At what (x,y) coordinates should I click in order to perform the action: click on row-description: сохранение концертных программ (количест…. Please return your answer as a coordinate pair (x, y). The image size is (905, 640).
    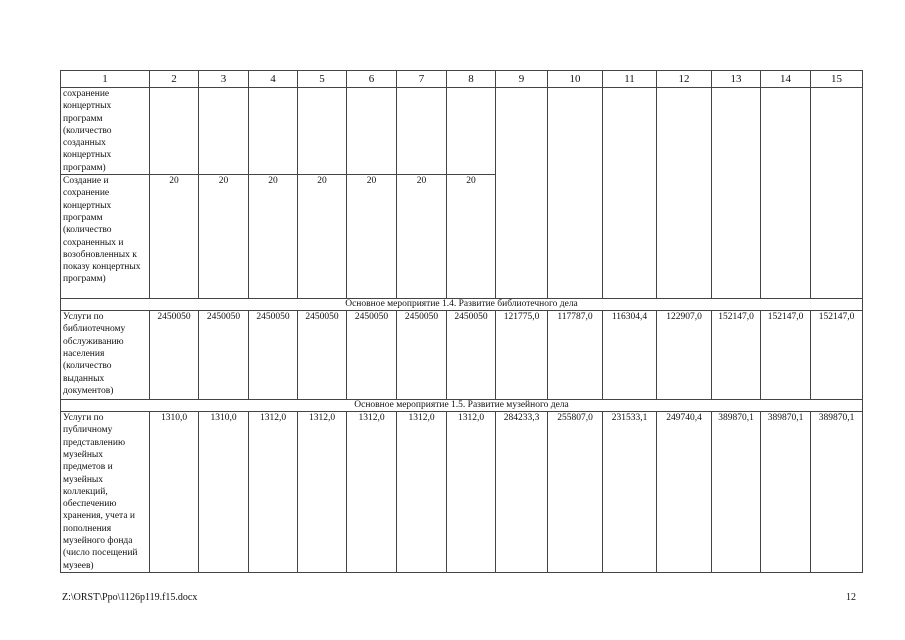
    Looking at the image, I should click on (105, 131).